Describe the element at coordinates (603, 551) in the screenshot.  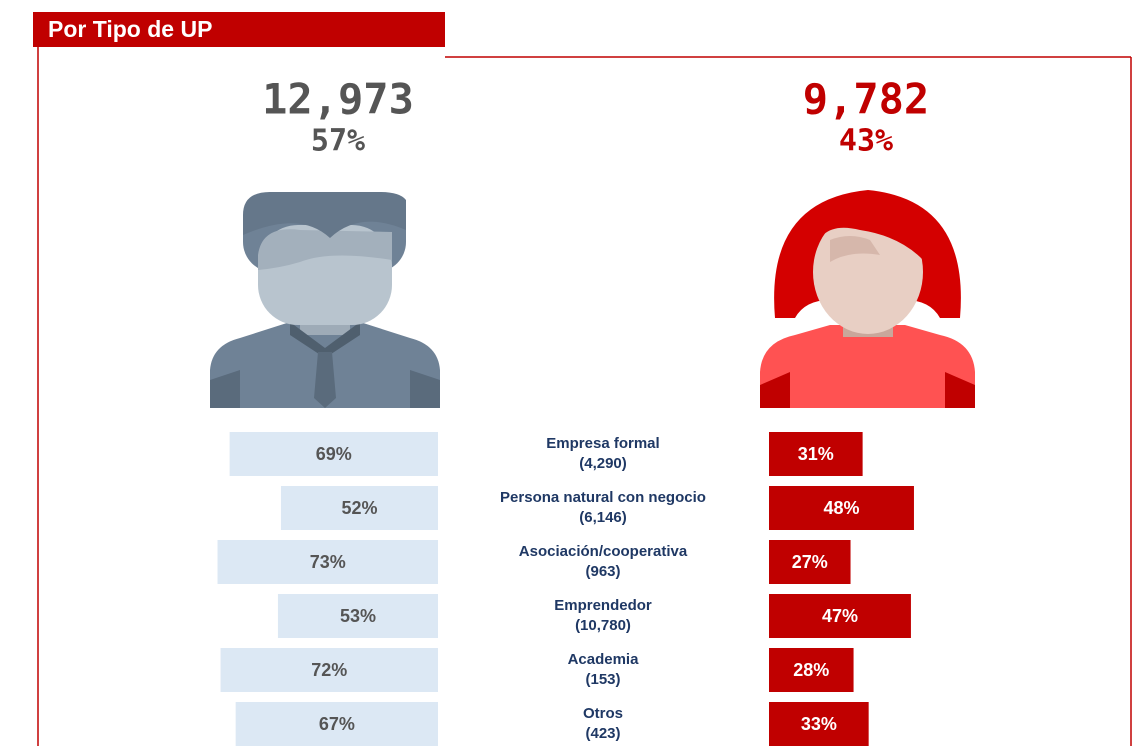
I see `category-label: Asociación/cooperativa` at that location.